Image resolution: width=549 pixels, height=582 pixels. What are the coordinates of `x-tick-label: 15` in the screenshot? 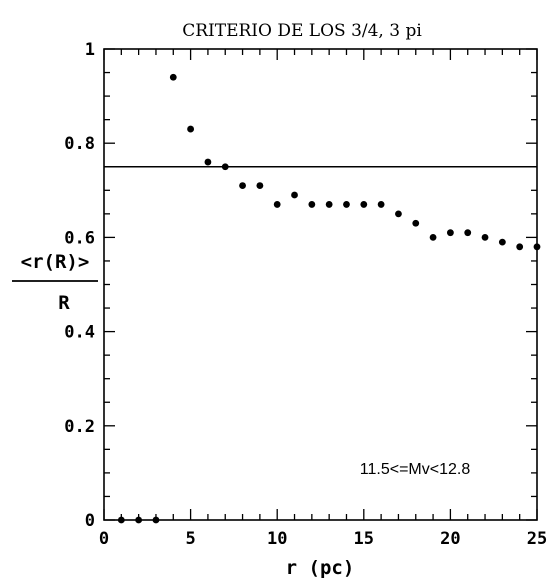 It's located at (364, 539).